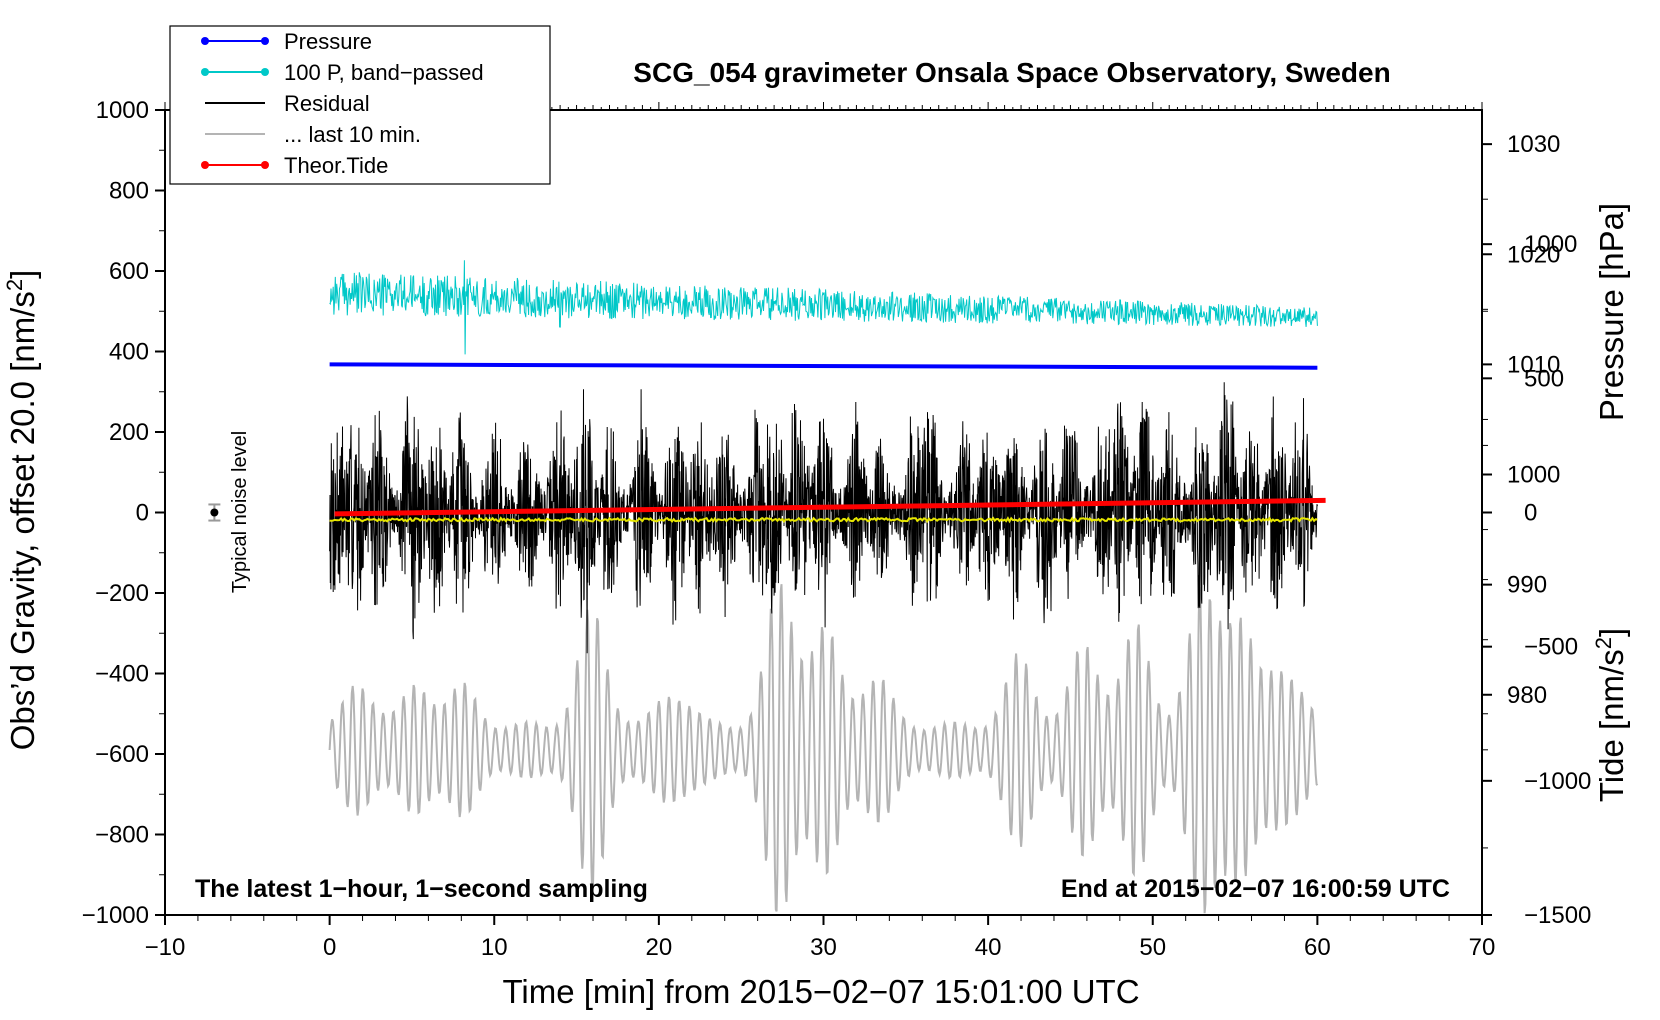  What do you see at coordinates (1551, 647) in the screenshot?
I see `tide-tick-label: −500` at bounding box center [1551, 647].